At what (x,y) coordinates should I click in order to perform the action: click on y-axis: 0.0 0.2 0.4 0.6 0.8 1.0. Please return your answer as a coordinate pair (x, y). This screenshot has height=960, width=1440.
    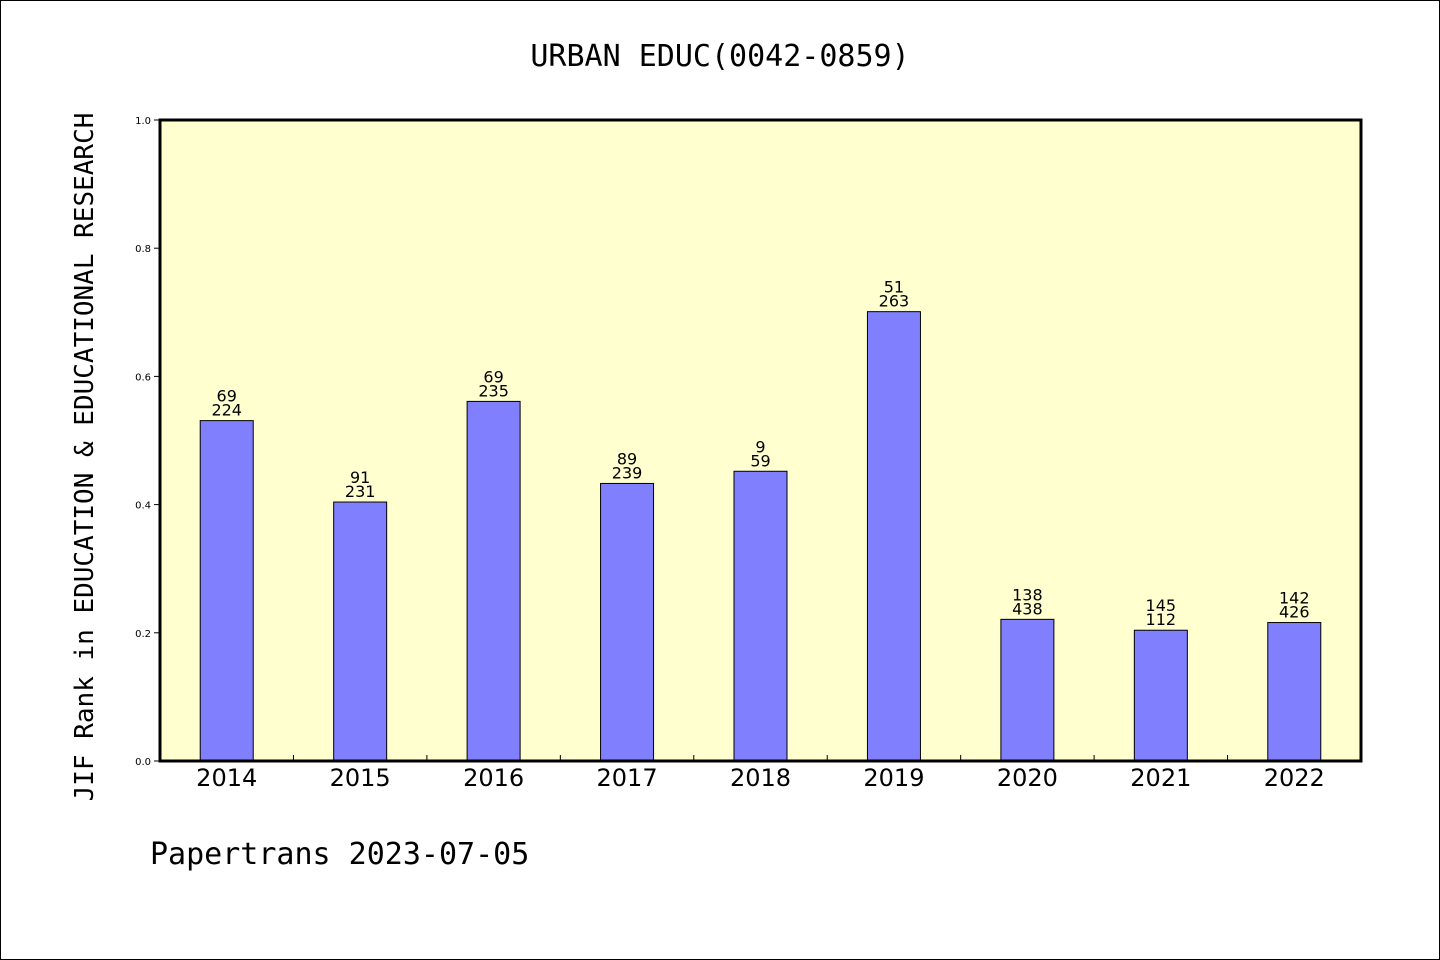
    Looking at the image, I should click on (147, 442).